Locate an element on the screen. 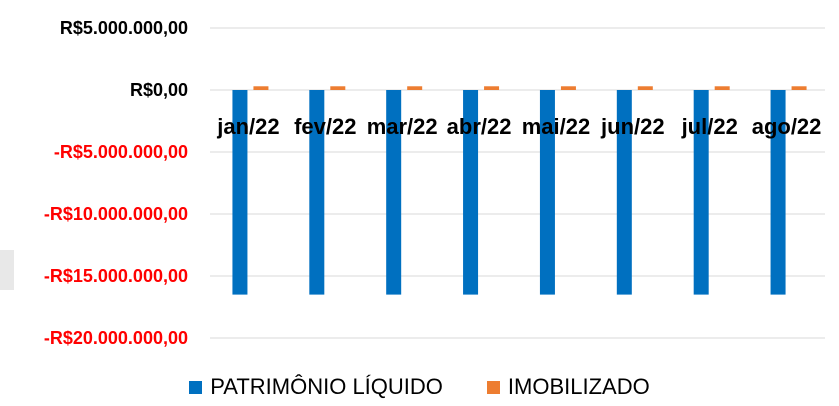 The width and height of the screenshot is (839, 406). x-tick-label: ago/22 is located at coordinates (787, 126).